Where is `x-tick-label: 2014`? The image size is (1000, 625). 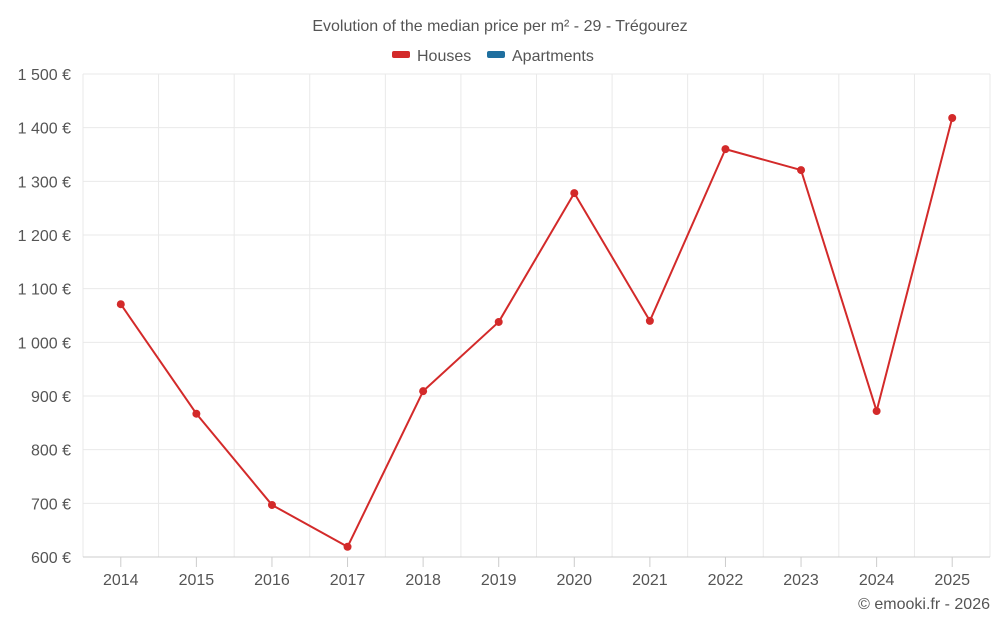
x-tick-label: 2014 is located at coordinates (121, 580).